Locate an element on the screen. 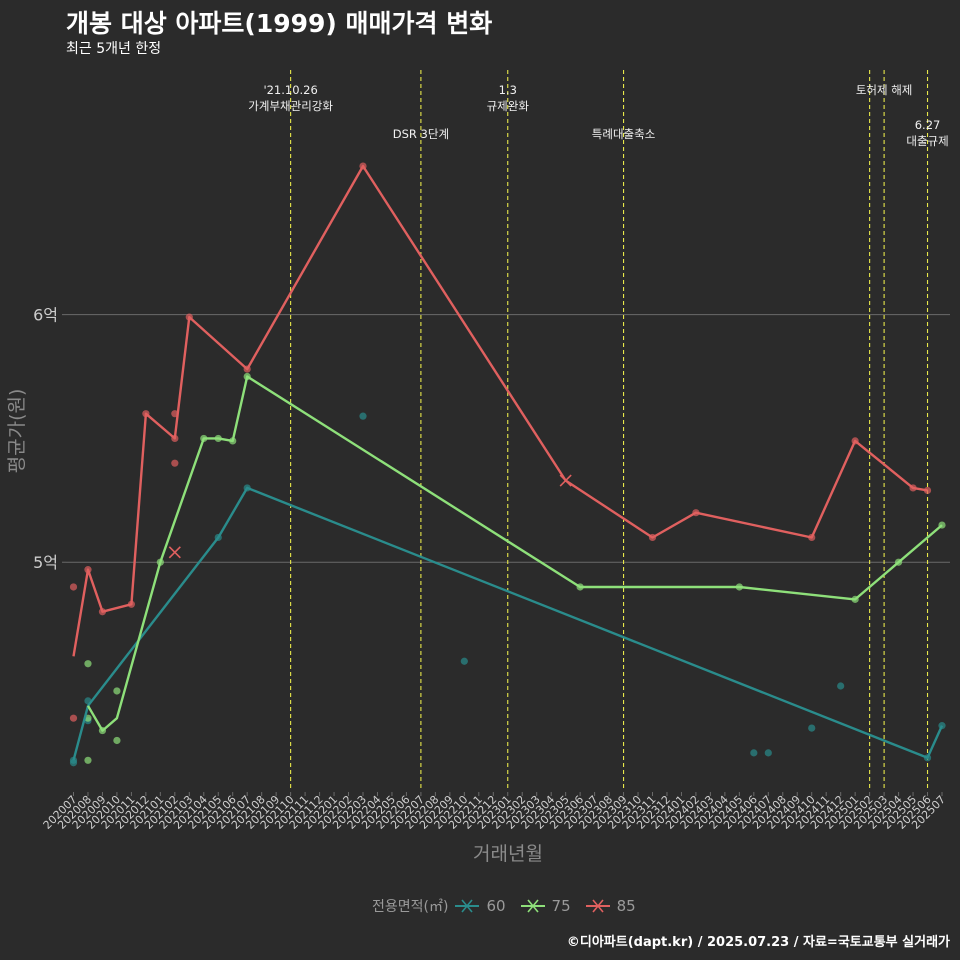 Image resolution: width=960 pixels, height=960 pixels. legend-key-75-icon is located at coordinates (532, 906).